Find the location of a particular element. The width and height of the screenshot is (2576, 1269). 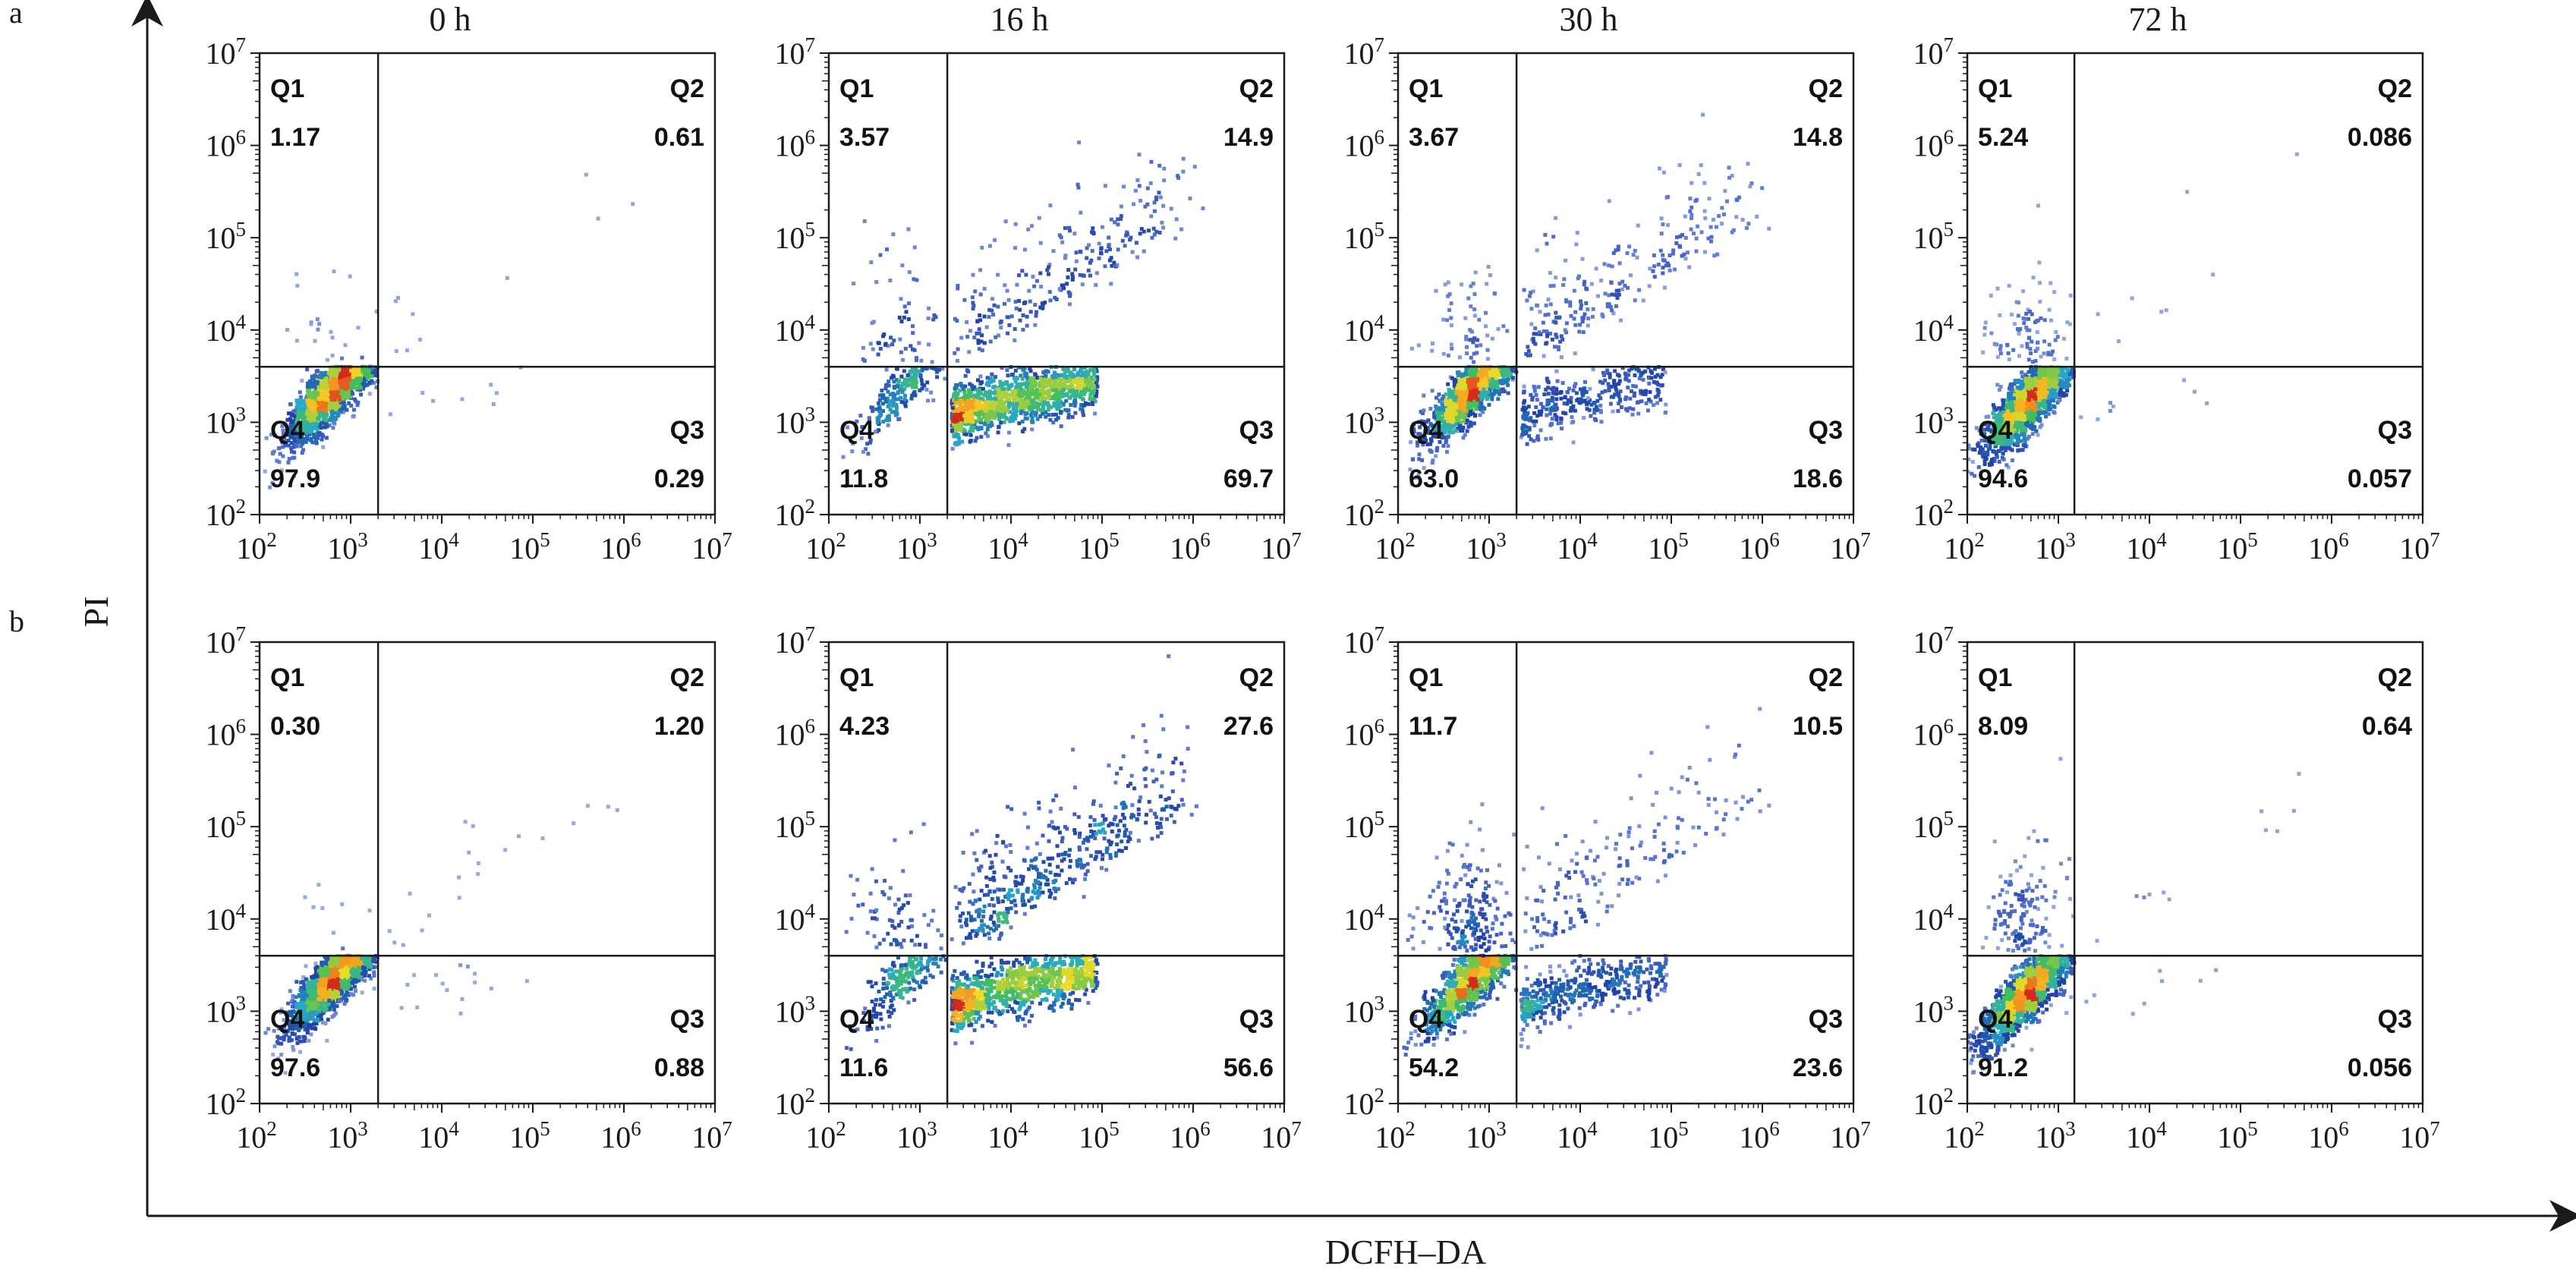

row-label-a: a is located at coordinates (16, 15).